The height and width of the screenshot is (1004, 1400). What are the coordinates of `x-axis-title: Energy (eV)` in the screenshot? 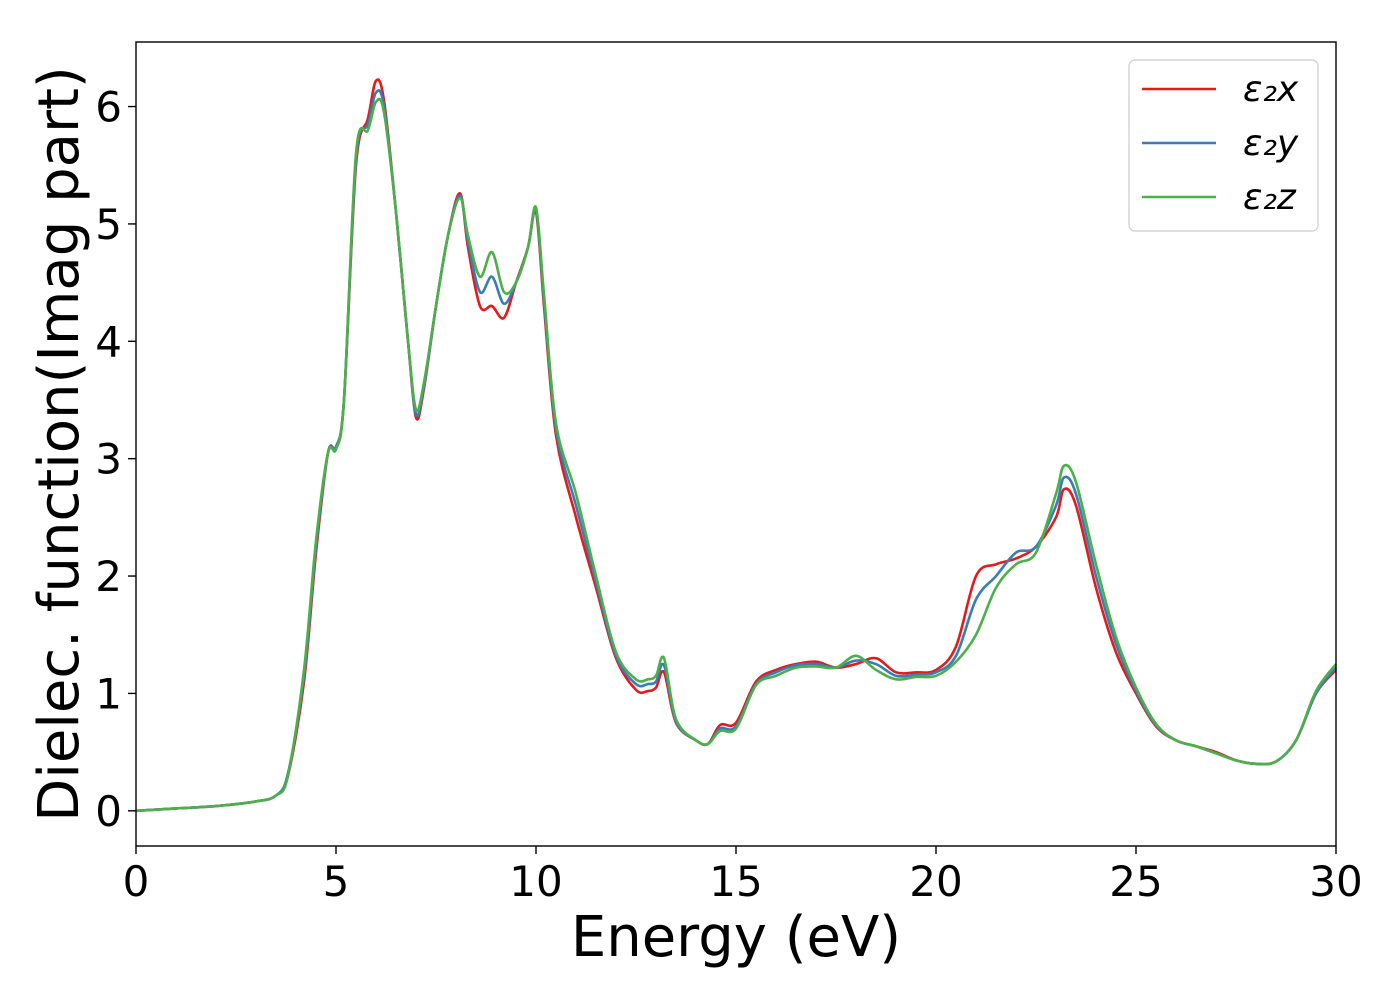 It's located at (736, 937).